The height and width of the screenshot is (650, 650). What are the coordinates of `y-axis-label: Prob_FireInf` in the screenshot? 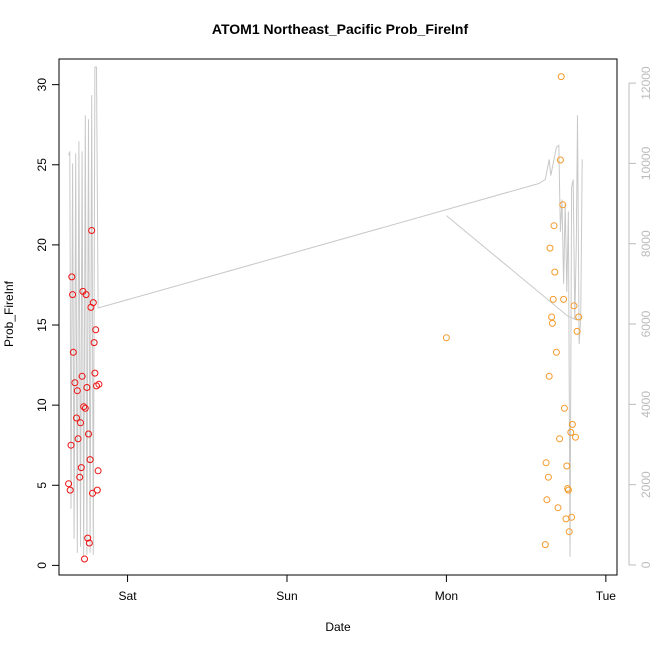 It's located at (9, 313).